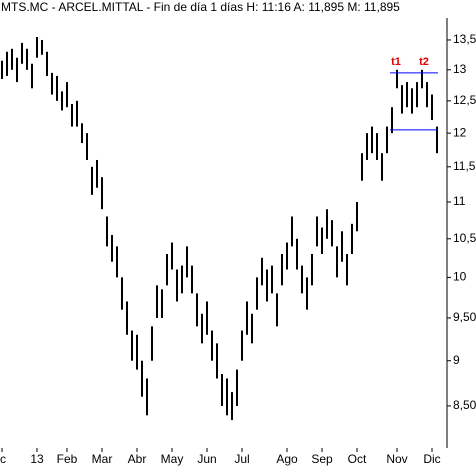 Image resolution: width=476 pixels, height=466 pixels. I want to click on y-tick-label: 11,5, so click(464, 166).